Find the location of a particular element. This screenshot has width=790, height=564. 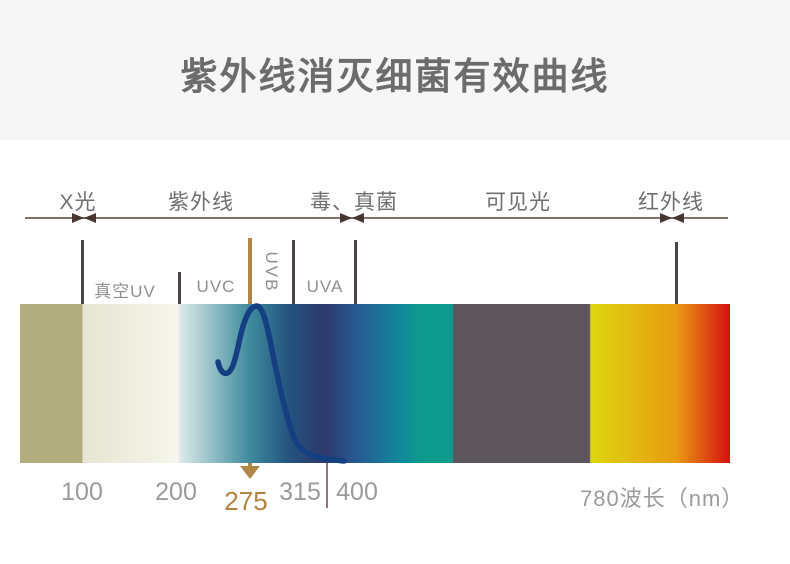

label-uva: UVA is located at coordinates (325, 286).